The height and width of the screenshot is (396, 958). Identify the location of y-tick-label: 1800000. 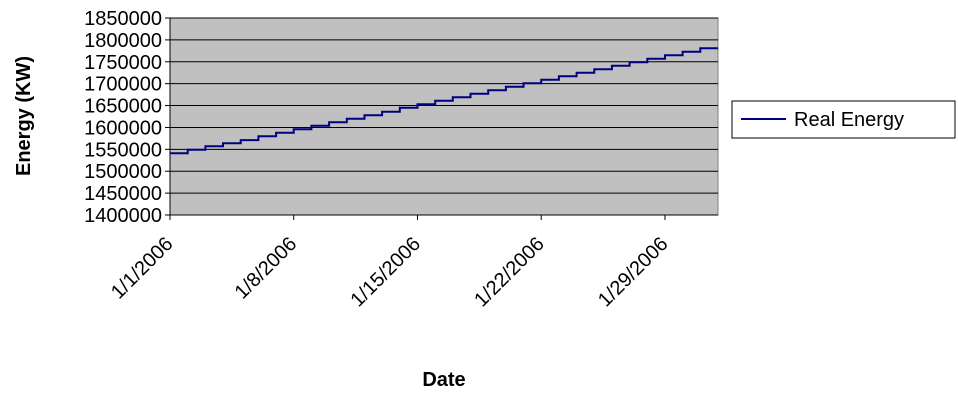
(123, 41).